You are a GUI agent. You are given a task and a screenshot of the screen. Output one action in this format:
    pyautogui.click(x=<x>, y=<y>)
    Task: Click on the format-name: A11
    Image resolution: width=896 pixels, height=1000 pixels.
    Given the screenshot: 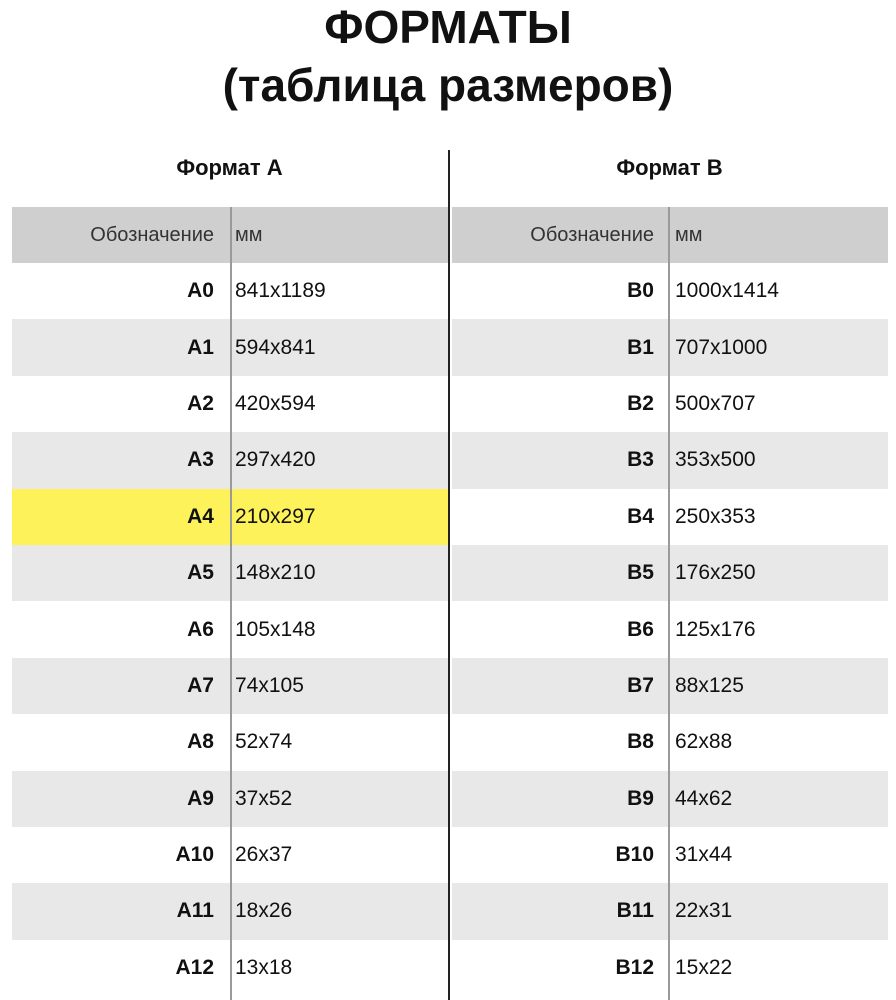 What is the action you would take?
    pyautogui.click(x=195, y=911)
    